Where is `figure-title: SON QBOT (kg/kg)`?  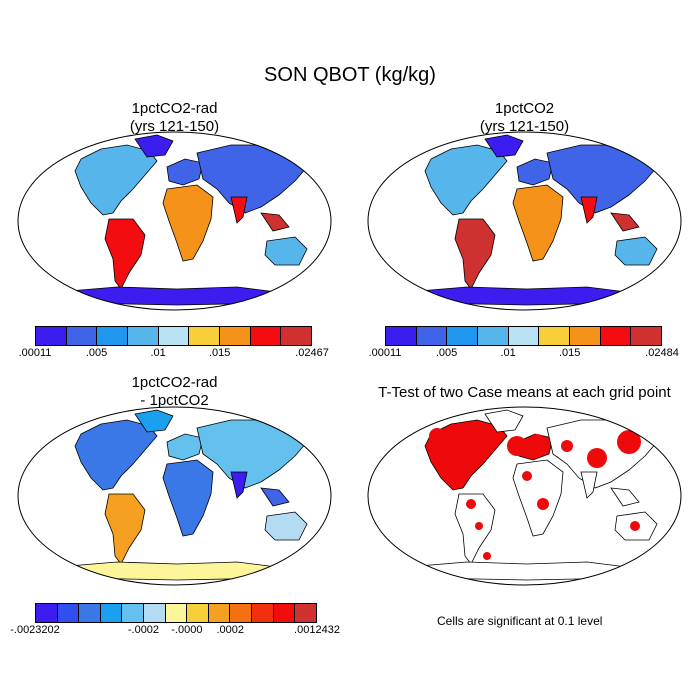 figure-title: SON QBOT (kg/kg) is located at coordinates (350, 75).